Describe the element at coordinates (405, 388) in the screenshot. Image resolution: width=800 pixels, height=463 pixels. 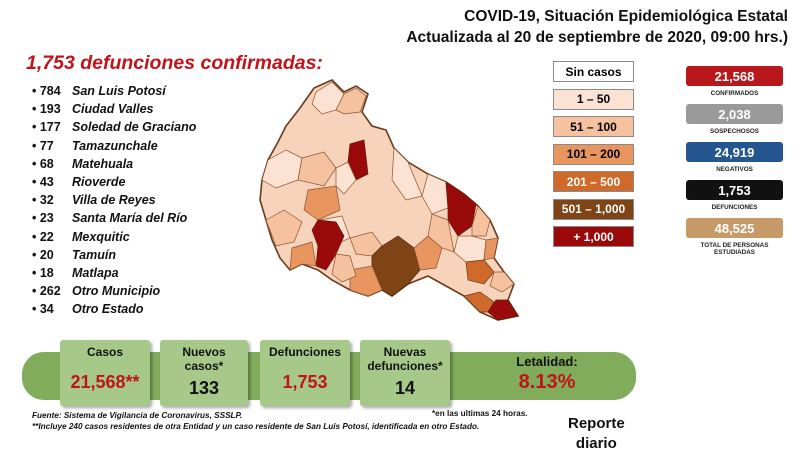
I see `nuevas-defunciones-value: 14` at that location.